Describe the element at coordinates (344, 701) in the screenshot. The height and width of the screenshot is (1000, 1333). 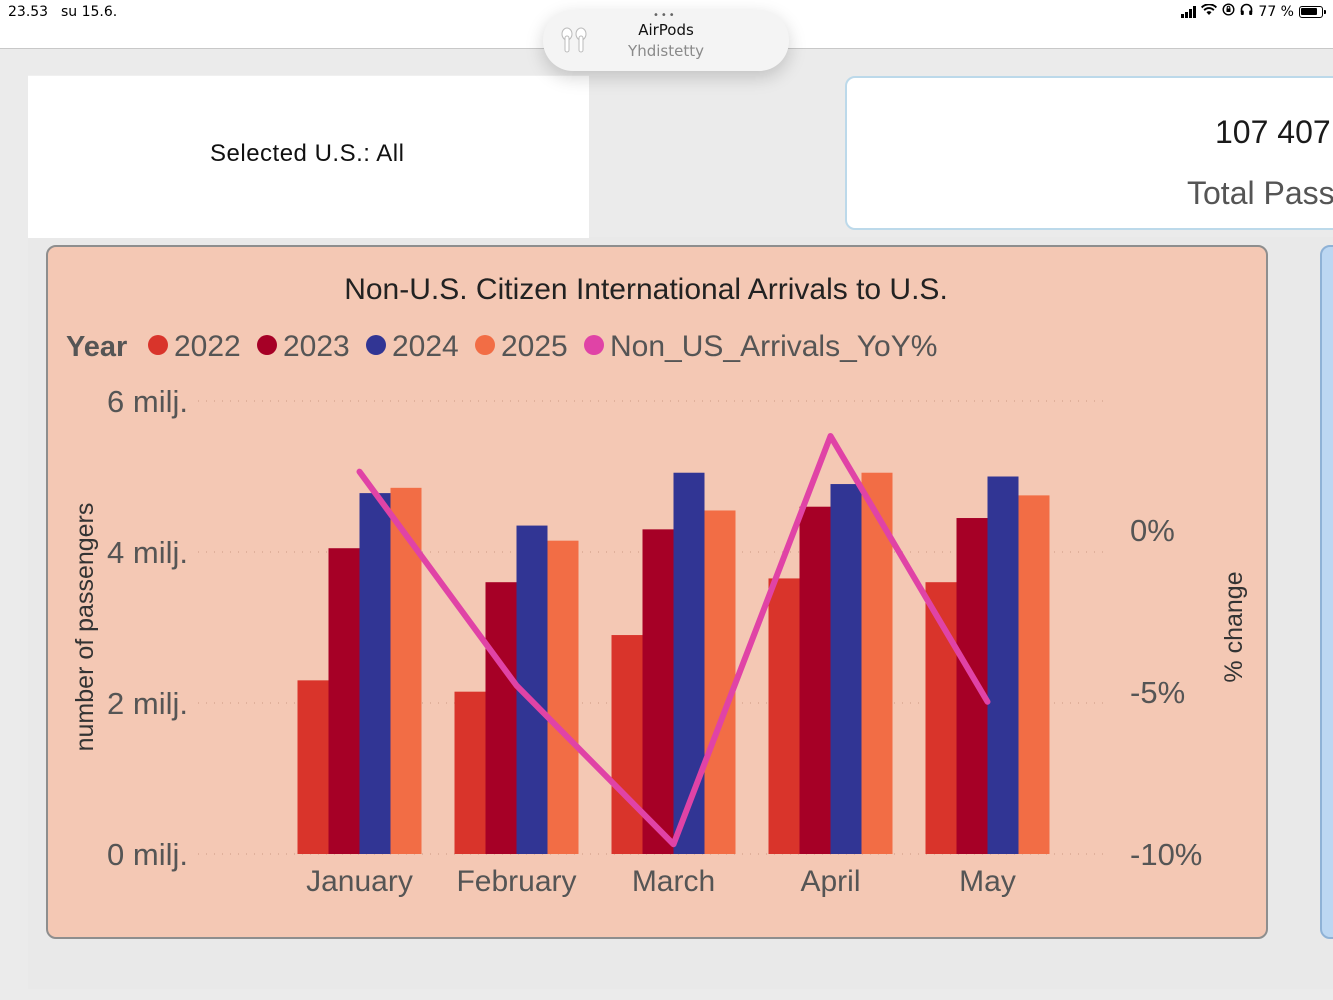
I see `bar-2023-january` at that location.